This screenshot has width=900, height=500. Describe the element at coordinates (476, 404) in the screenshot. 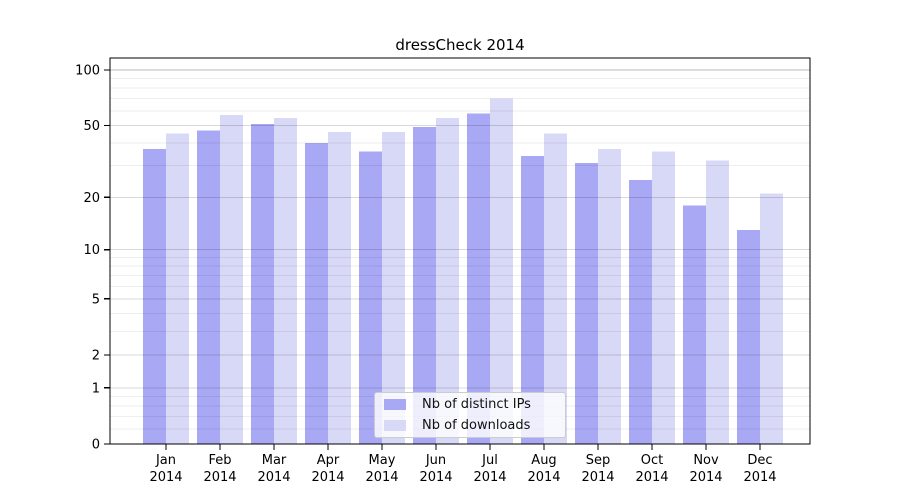

I see `legend-label-distinct-ips: Nb of distinct IPs` at that location.